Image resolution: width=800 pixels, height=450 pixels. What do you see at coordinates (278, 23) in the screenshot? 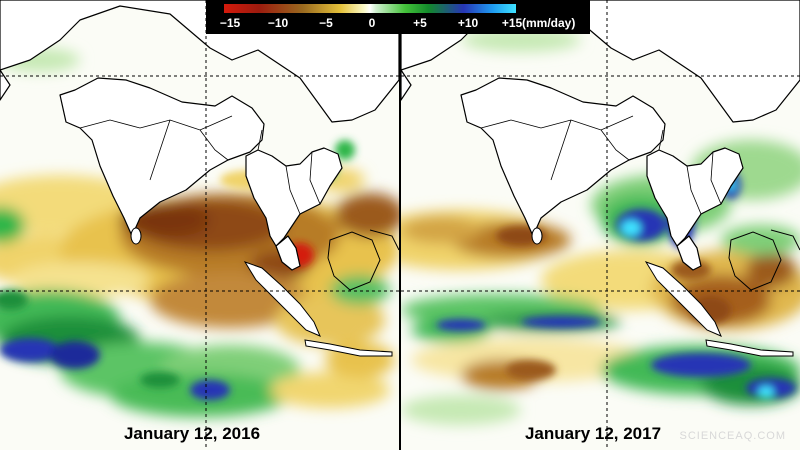
I see `colorbar-label-minus10: −10` at bounding box center [278, 23].